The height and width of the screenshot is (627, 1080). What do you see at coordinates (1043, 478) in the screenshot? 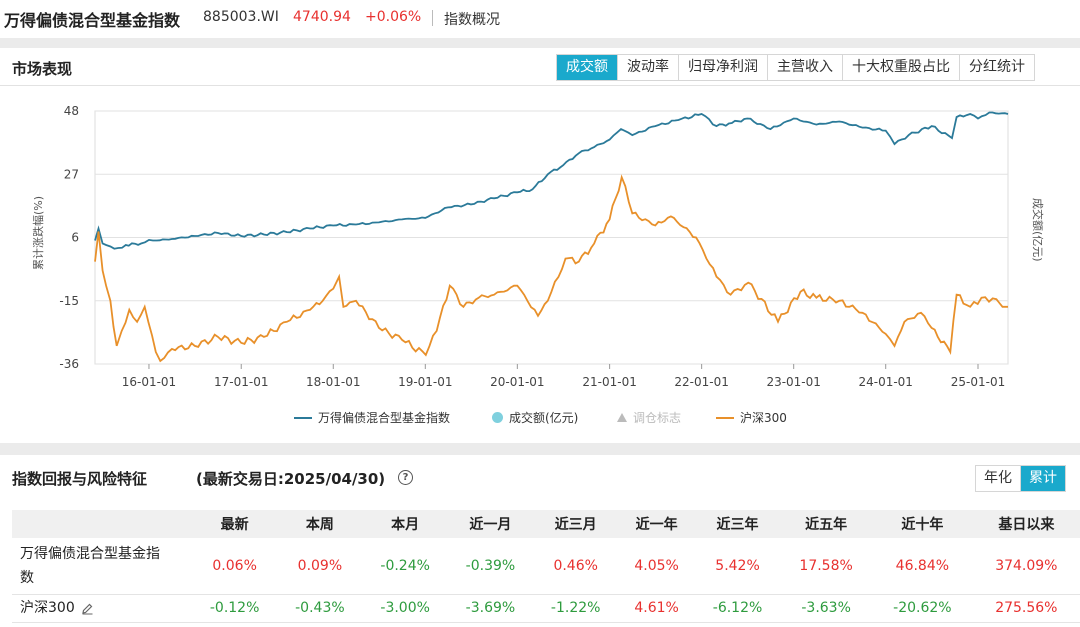
I see `toggle-cumulative: 累计` at bounding box center [1043, 478].